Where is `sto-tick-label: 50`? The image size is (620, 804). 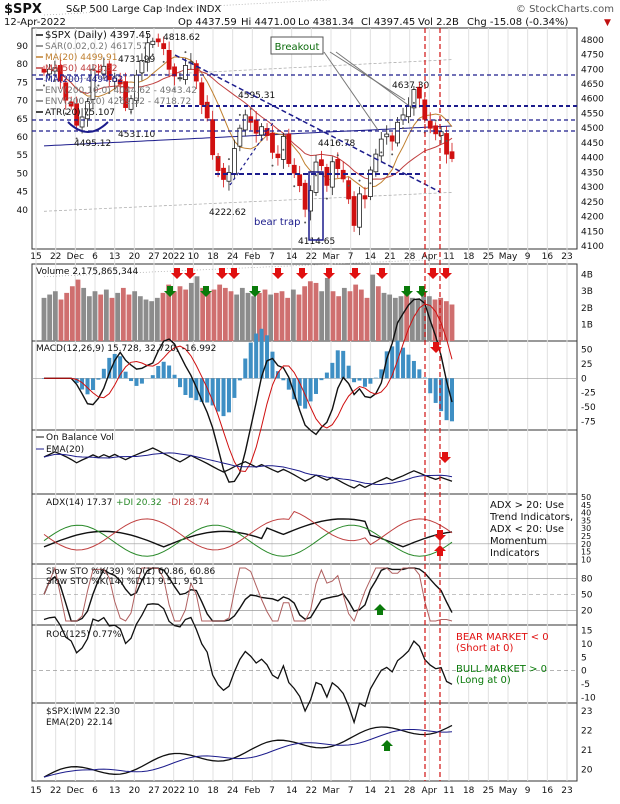 sto-tick-label: 50 is located at coordinates (587, 596).